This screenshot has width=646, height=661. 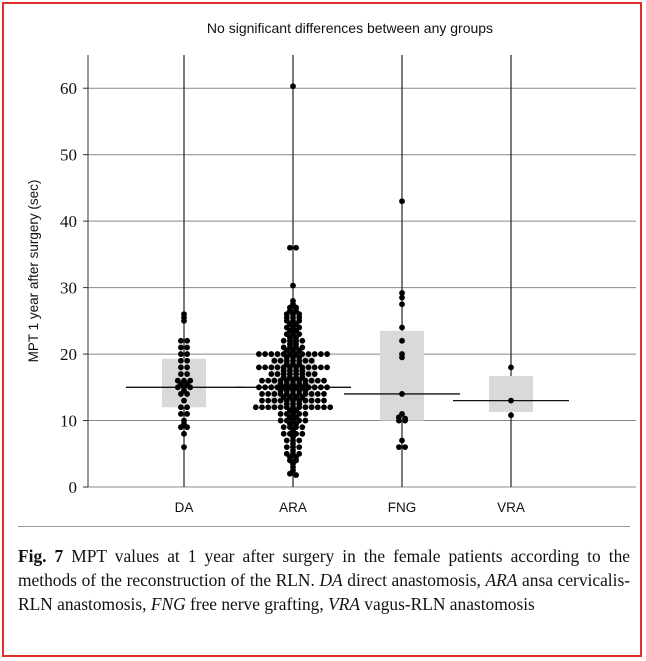 I want to click on y-tick-label: 0, so click(x=73, y=487).